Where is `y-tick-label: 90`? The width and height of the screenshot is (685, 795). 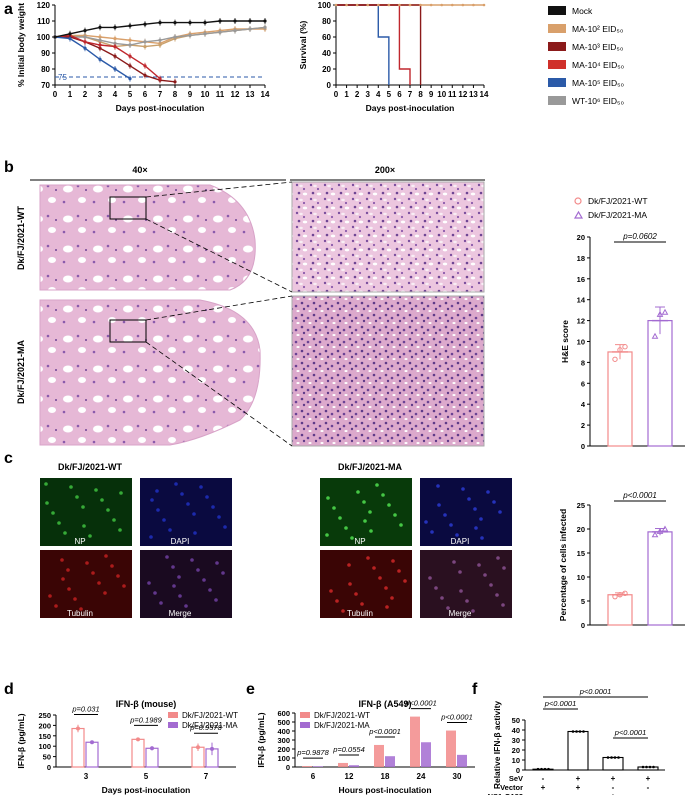 y-tick-label: 90 is located at coordinates (45, 53).